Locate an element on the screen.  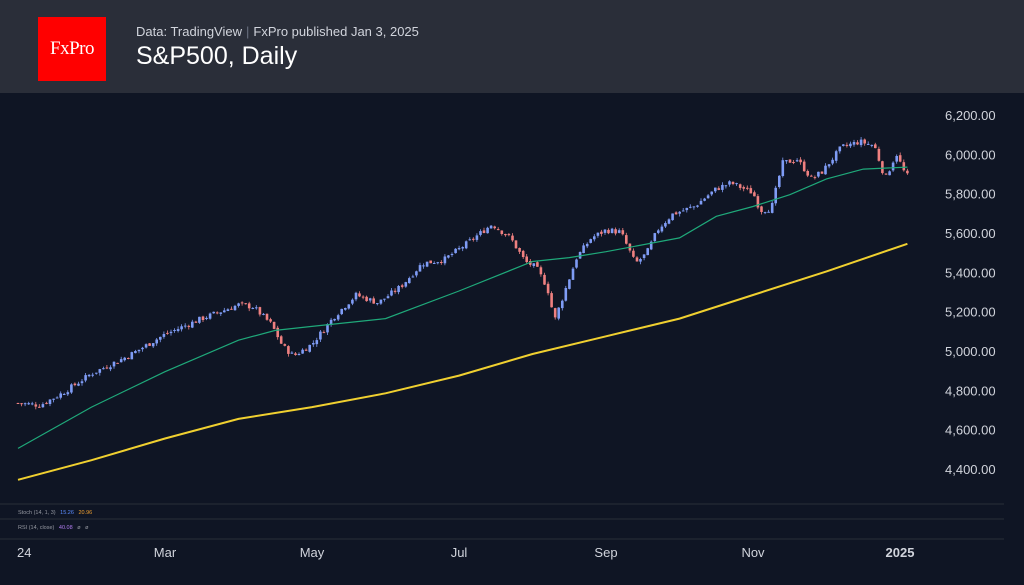
y-tick-label: 4,400.00 is located at coordinates (970, 469).